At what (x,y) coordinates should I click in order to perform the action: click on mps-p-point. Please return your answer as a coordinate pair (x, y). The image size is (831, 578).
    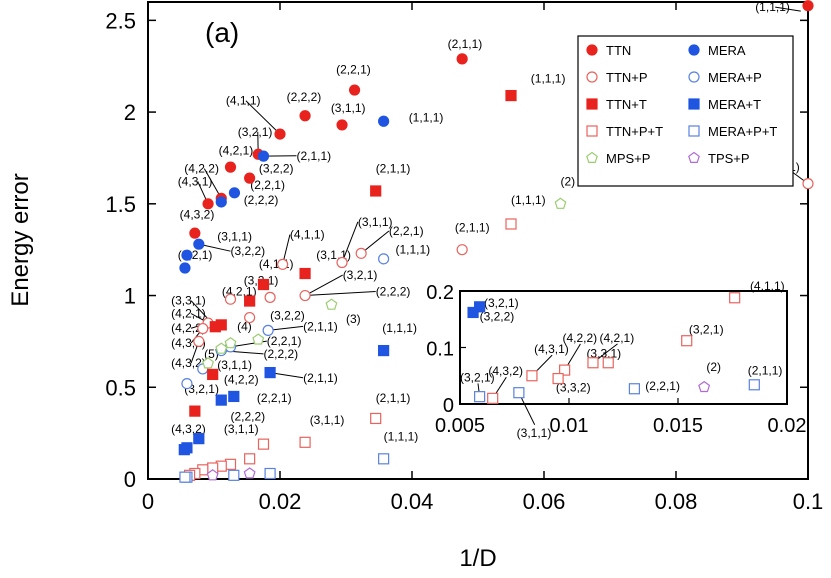
    Looking at the image, I should click on (230, 342).